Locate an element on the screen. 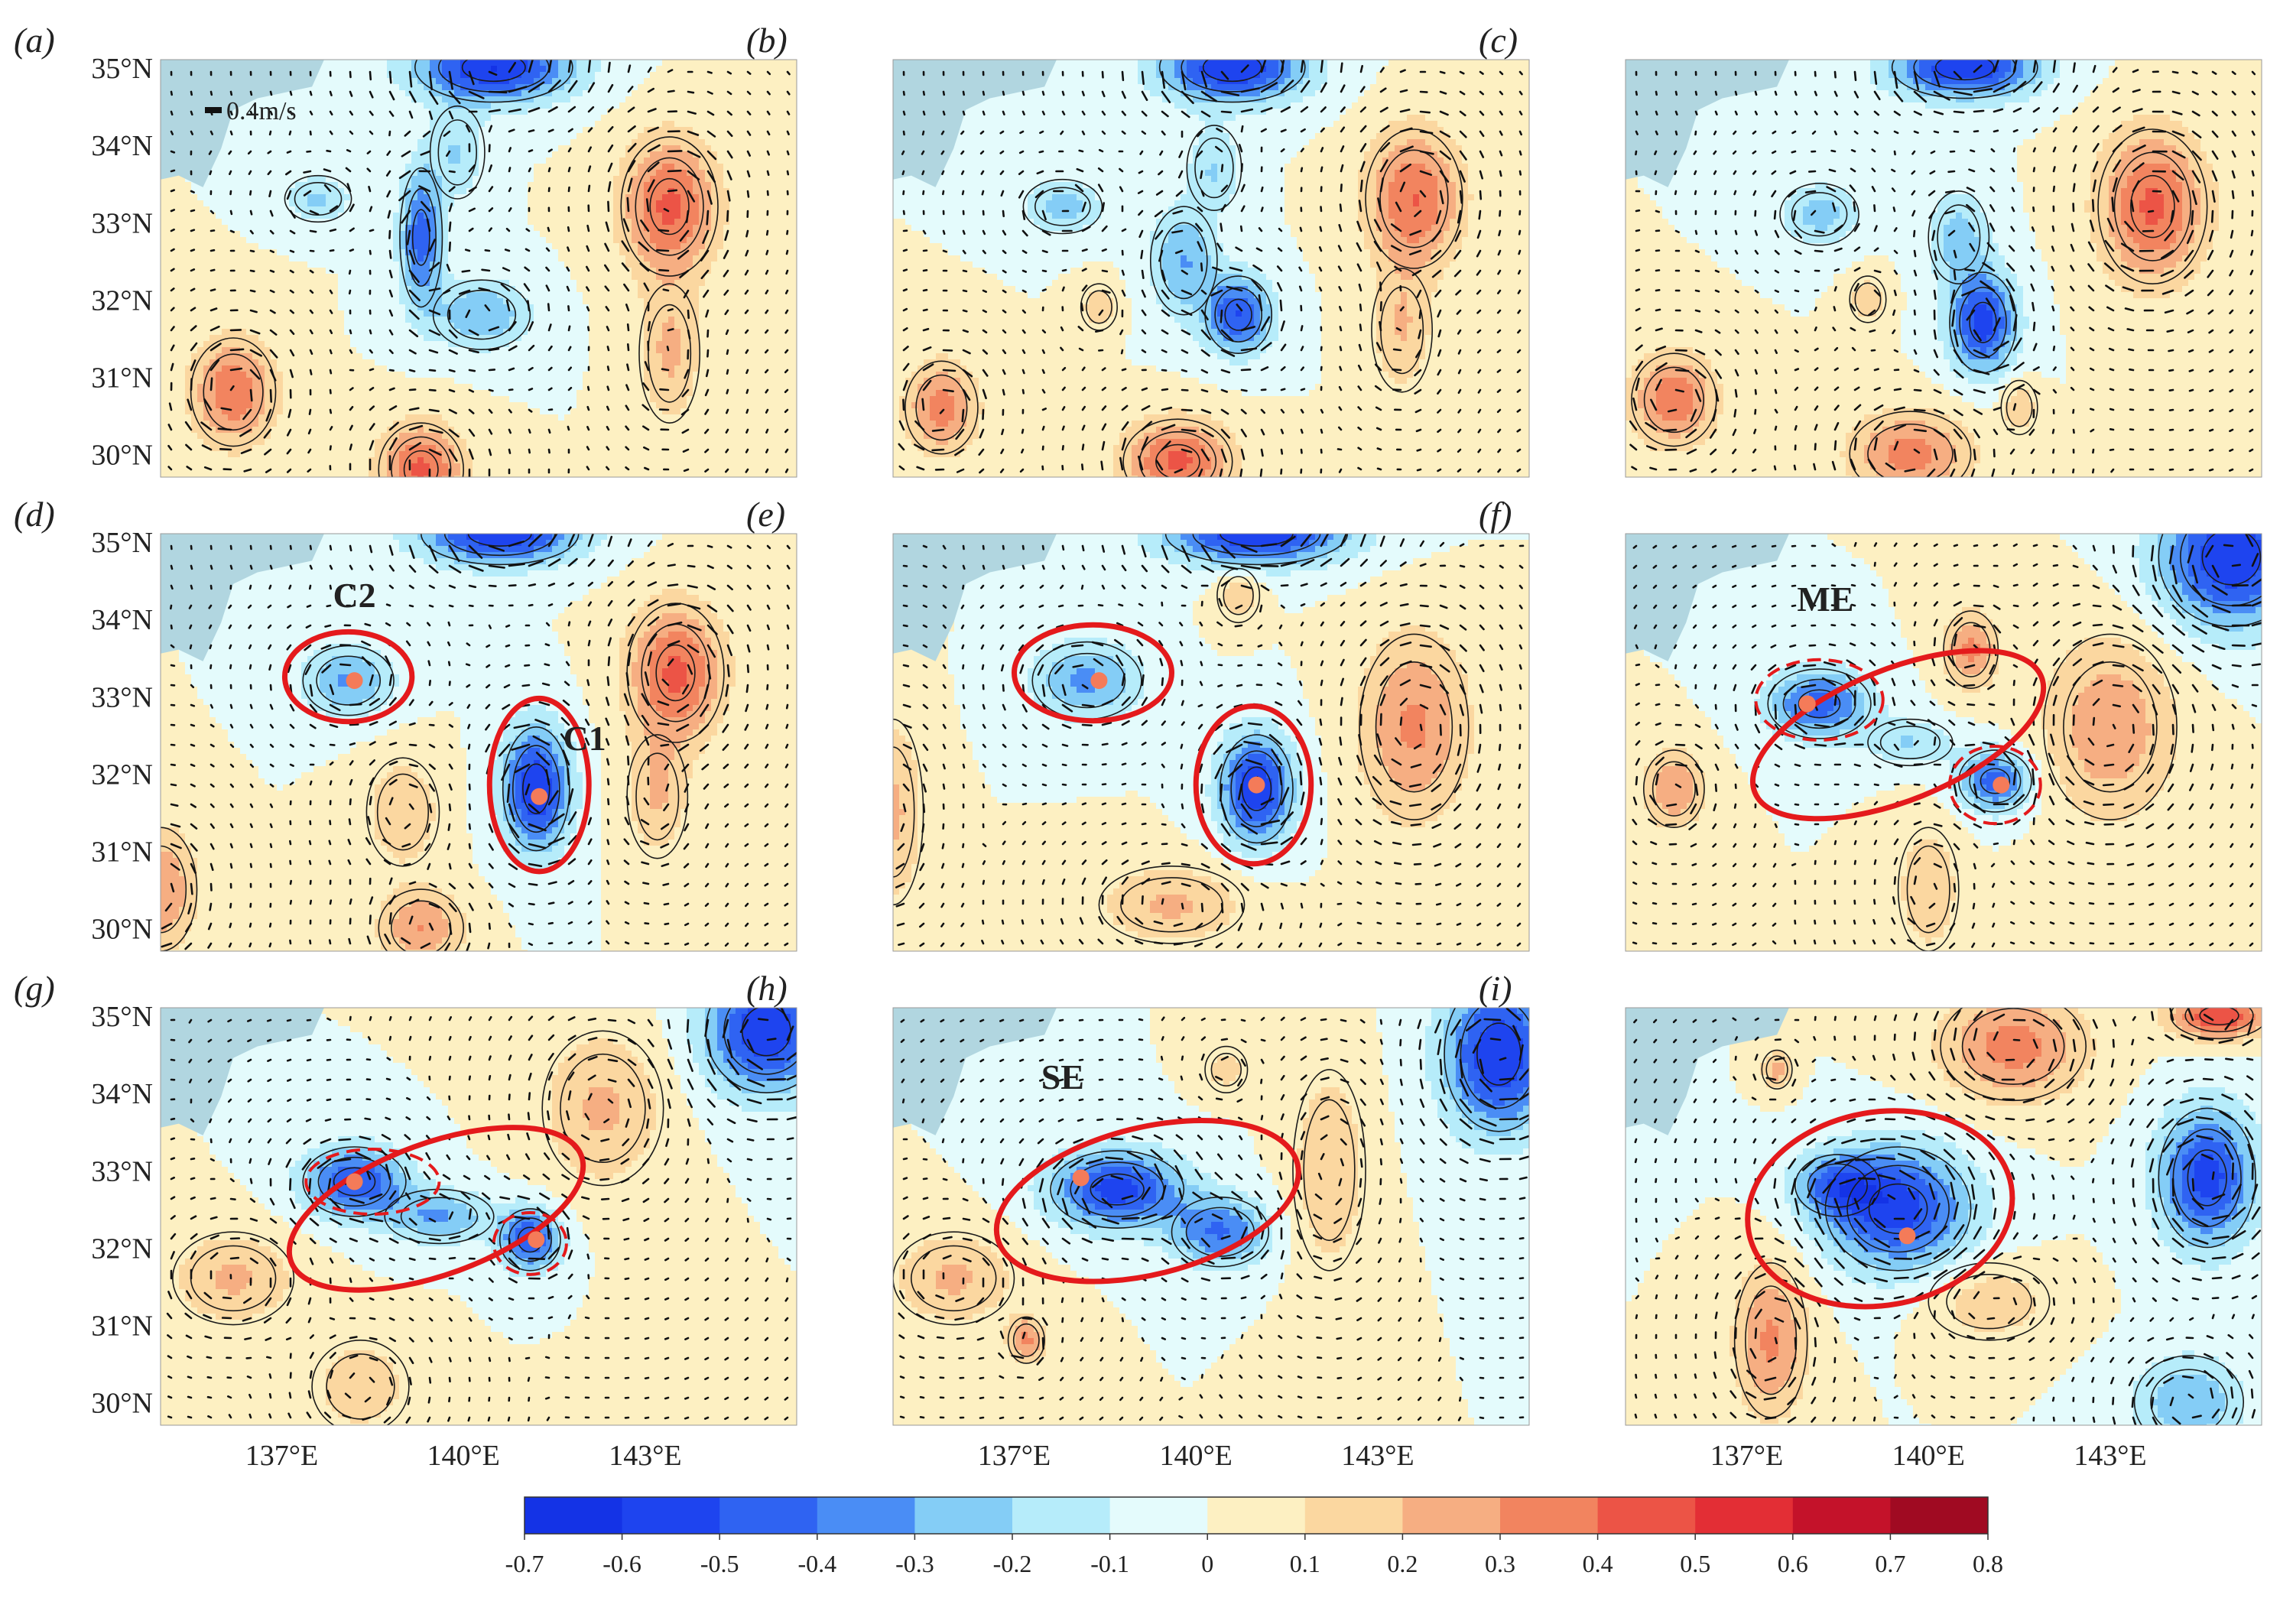  panel-label: (d) is located at coordinates (34, 514).